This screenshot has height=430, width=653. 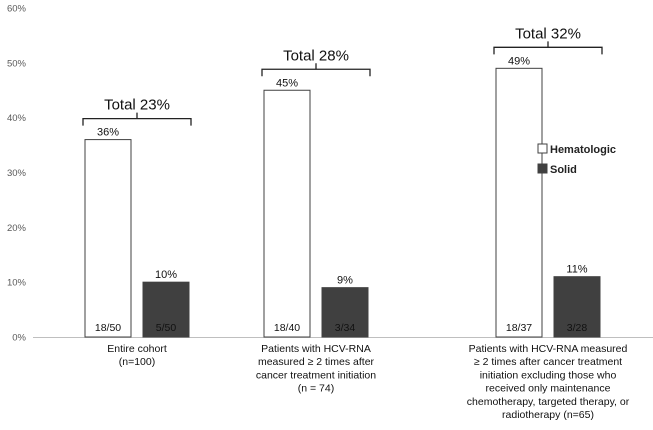 I want to click on bar-count-label: 3/34, so click(x=345, y=328).